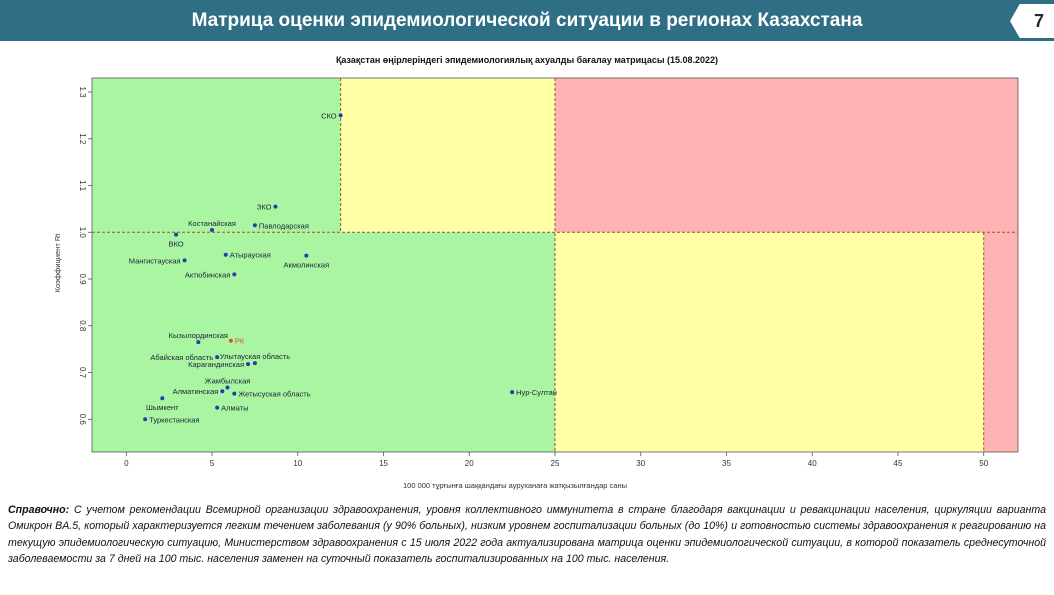 The height and width of the screenshot is (595, 1054). What do you see at coordinates (175, 244) in the screenshot?
I see `point-label-ВКО: ВКО` at bounding box center [175, 244].